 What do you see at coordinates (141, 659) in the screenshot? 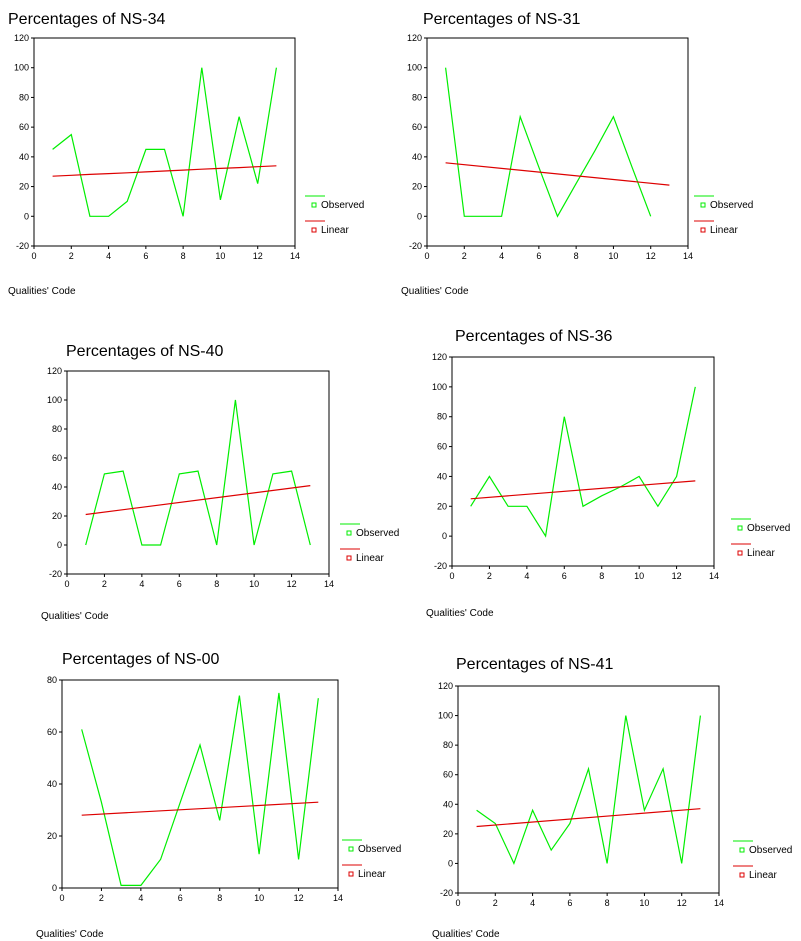
I see `chart-title: Percentages of NS-00` at bounding box center [141, 659].